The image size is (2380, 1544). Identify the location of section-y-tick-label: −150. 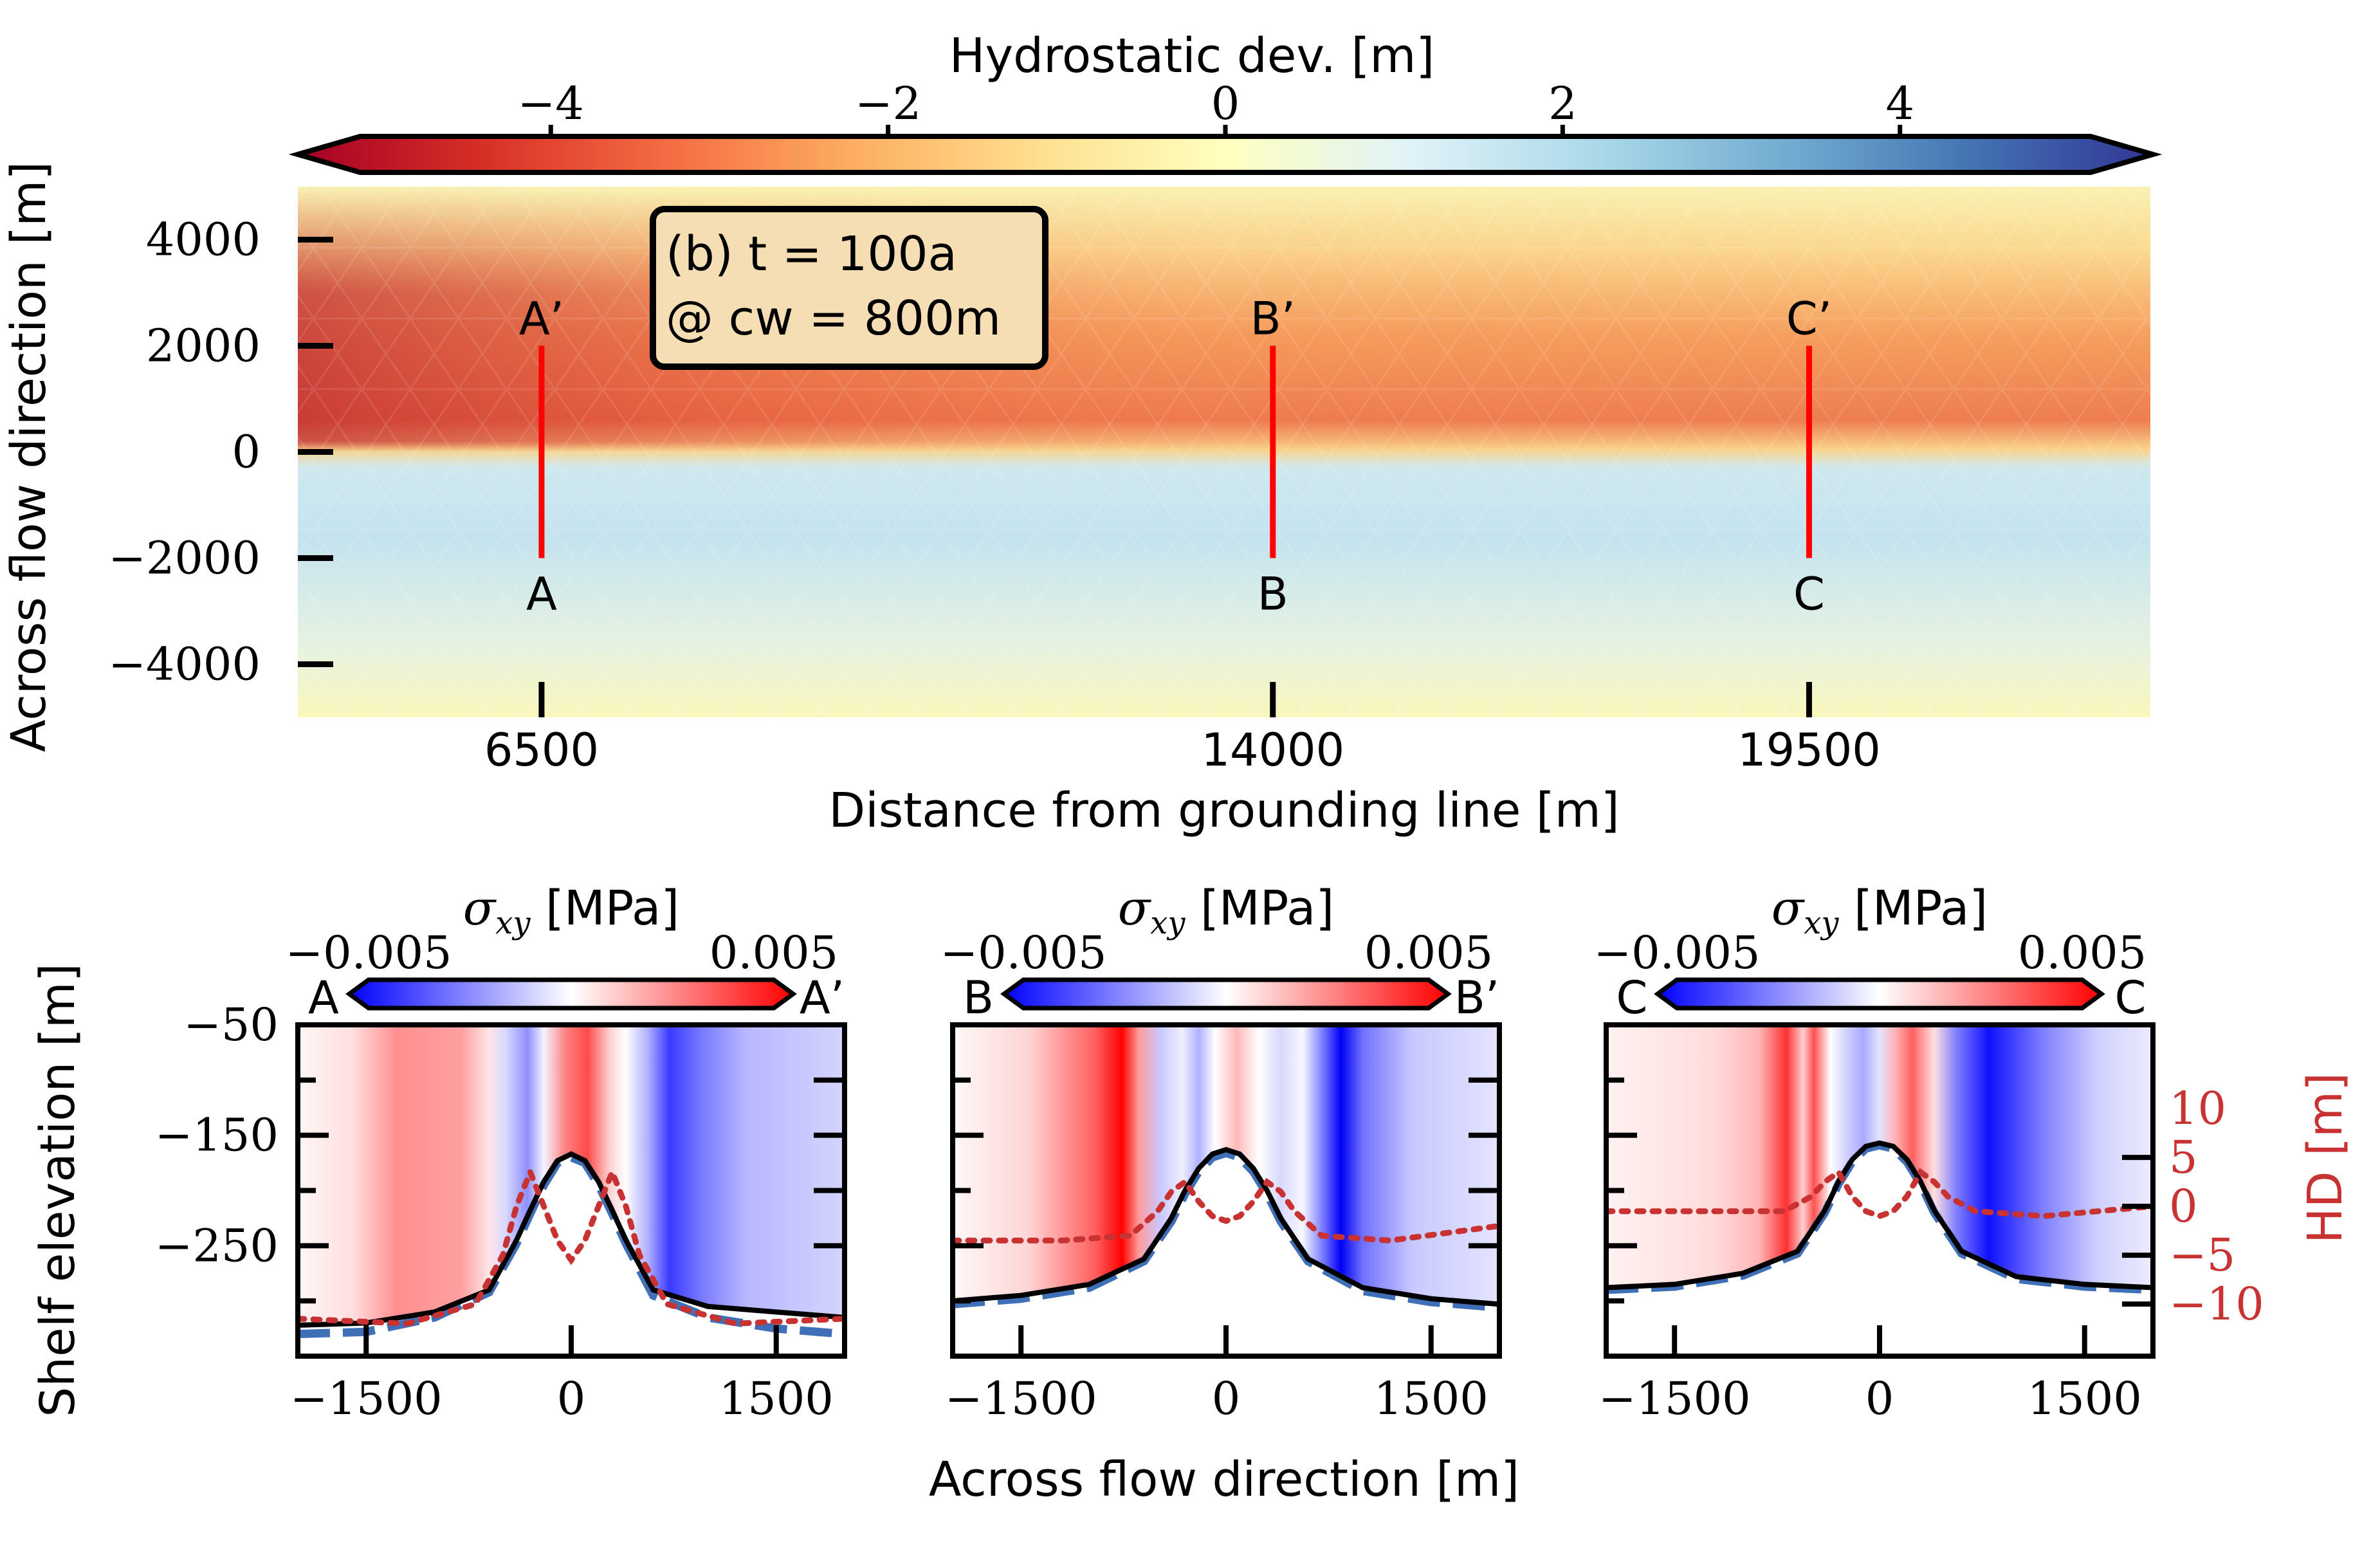
(217, 1135).